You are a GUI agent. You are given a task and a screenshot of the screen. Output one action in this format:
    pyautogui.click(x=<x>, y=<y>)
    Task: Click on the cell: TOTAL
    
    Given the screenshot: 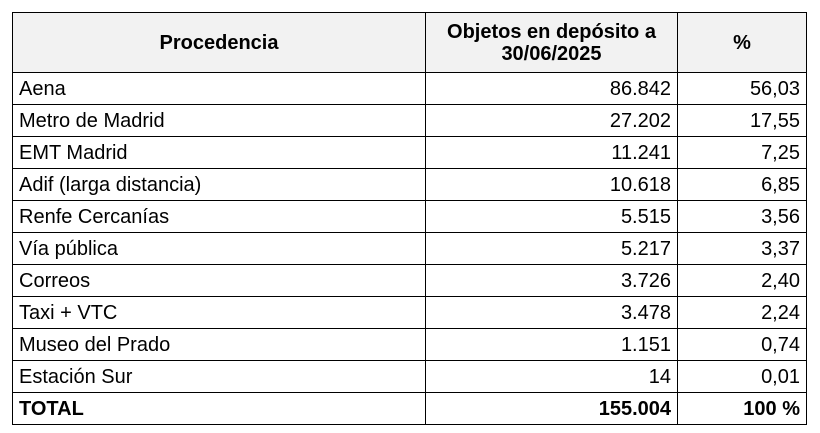 What is the action you would take?
    pyautogui.click(x=219, y=408)
    